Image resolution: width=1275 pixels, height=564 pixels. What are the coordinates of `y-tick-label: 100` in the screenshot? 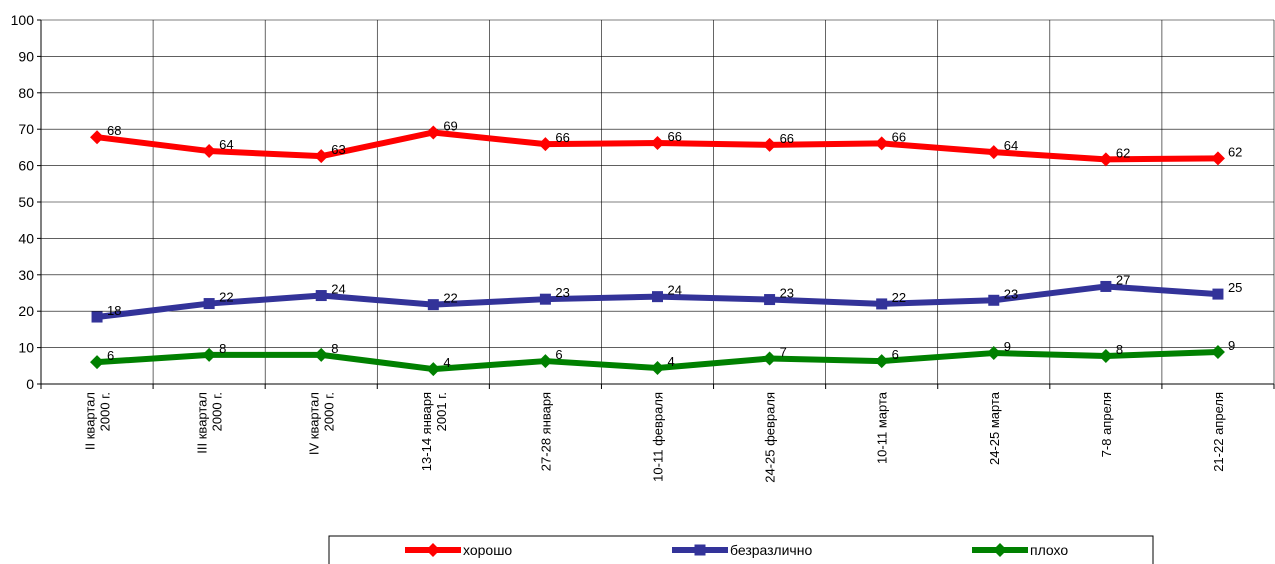 It's located at (23, 20).